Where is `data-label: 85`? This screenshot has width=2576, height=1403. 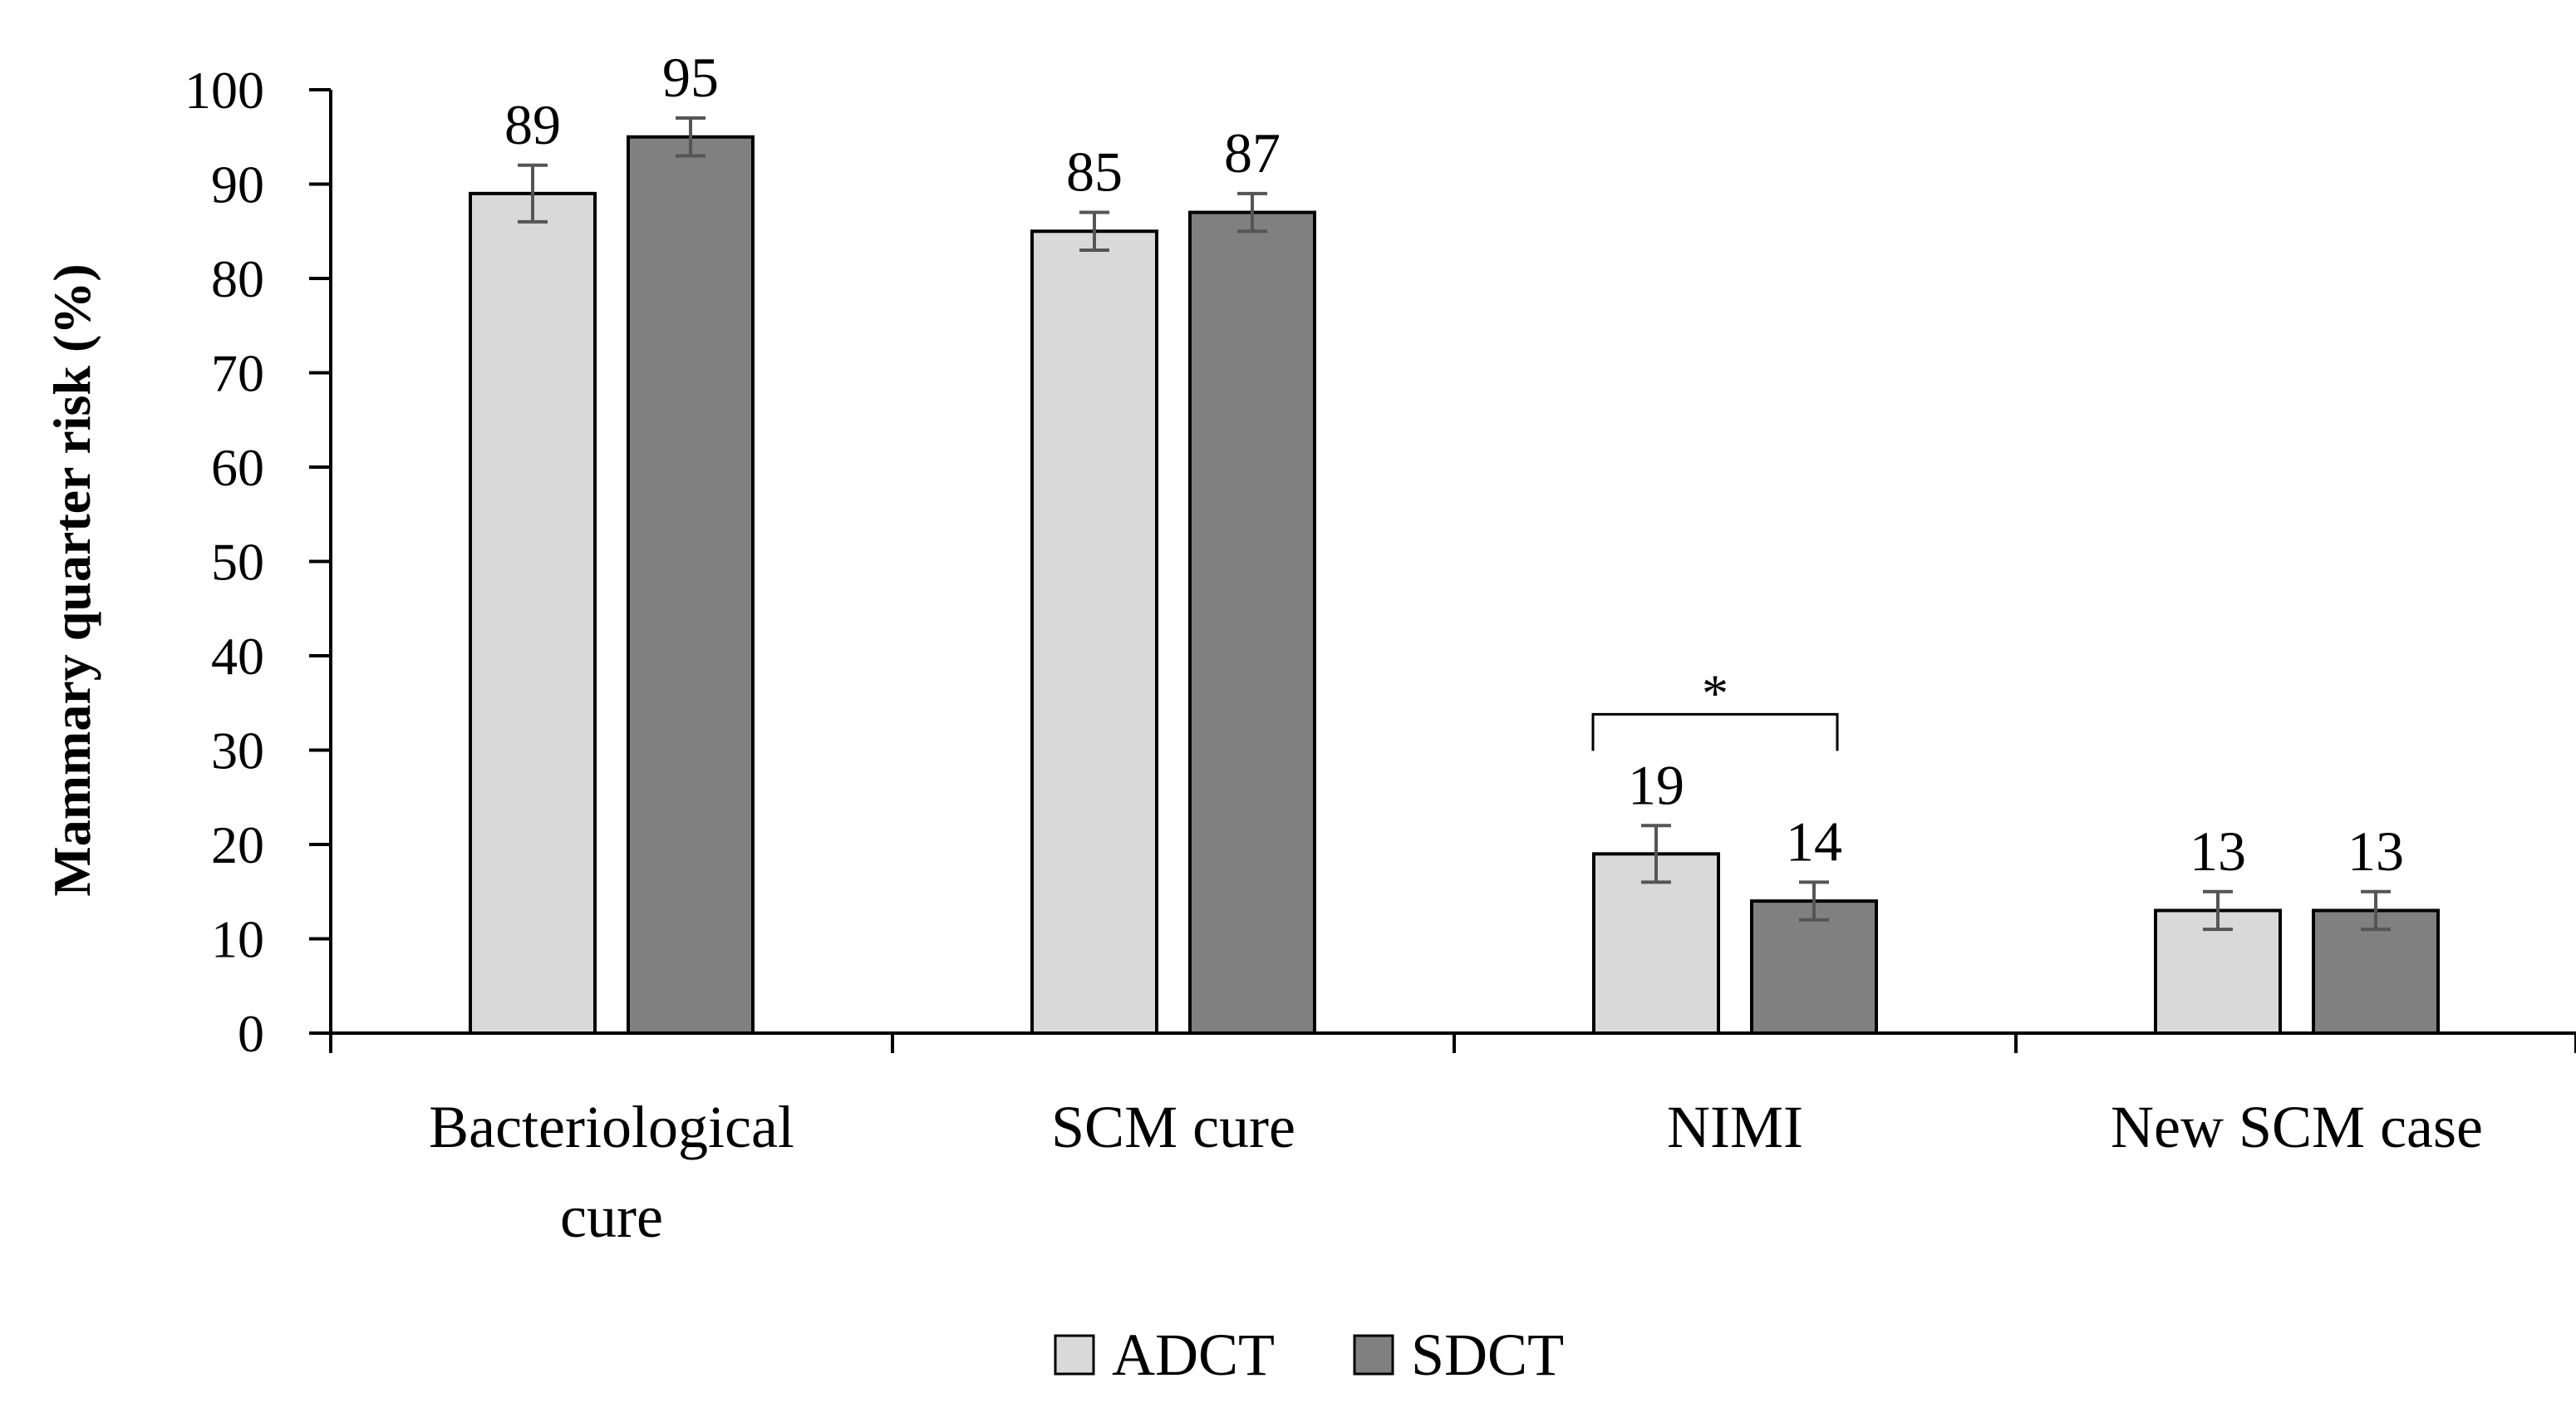
data-label: 85 is located at coordinates (1095, 172).